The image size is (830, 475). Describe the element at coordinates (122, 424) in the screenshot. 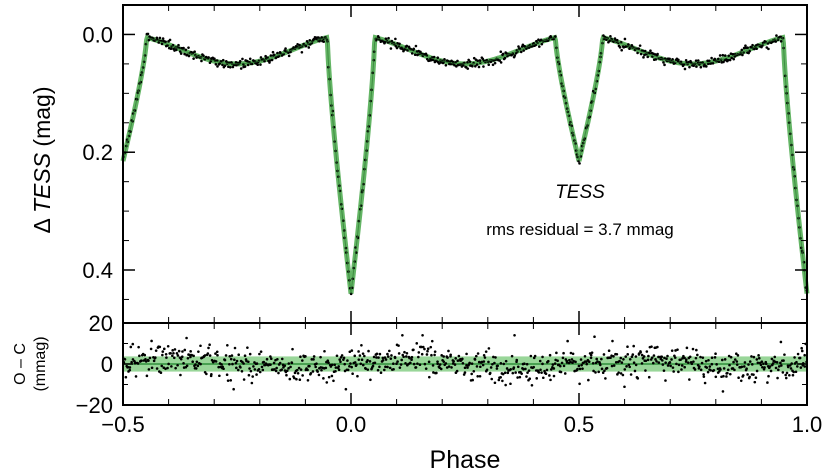

I see `x-tick-label: −0.5` at that location.